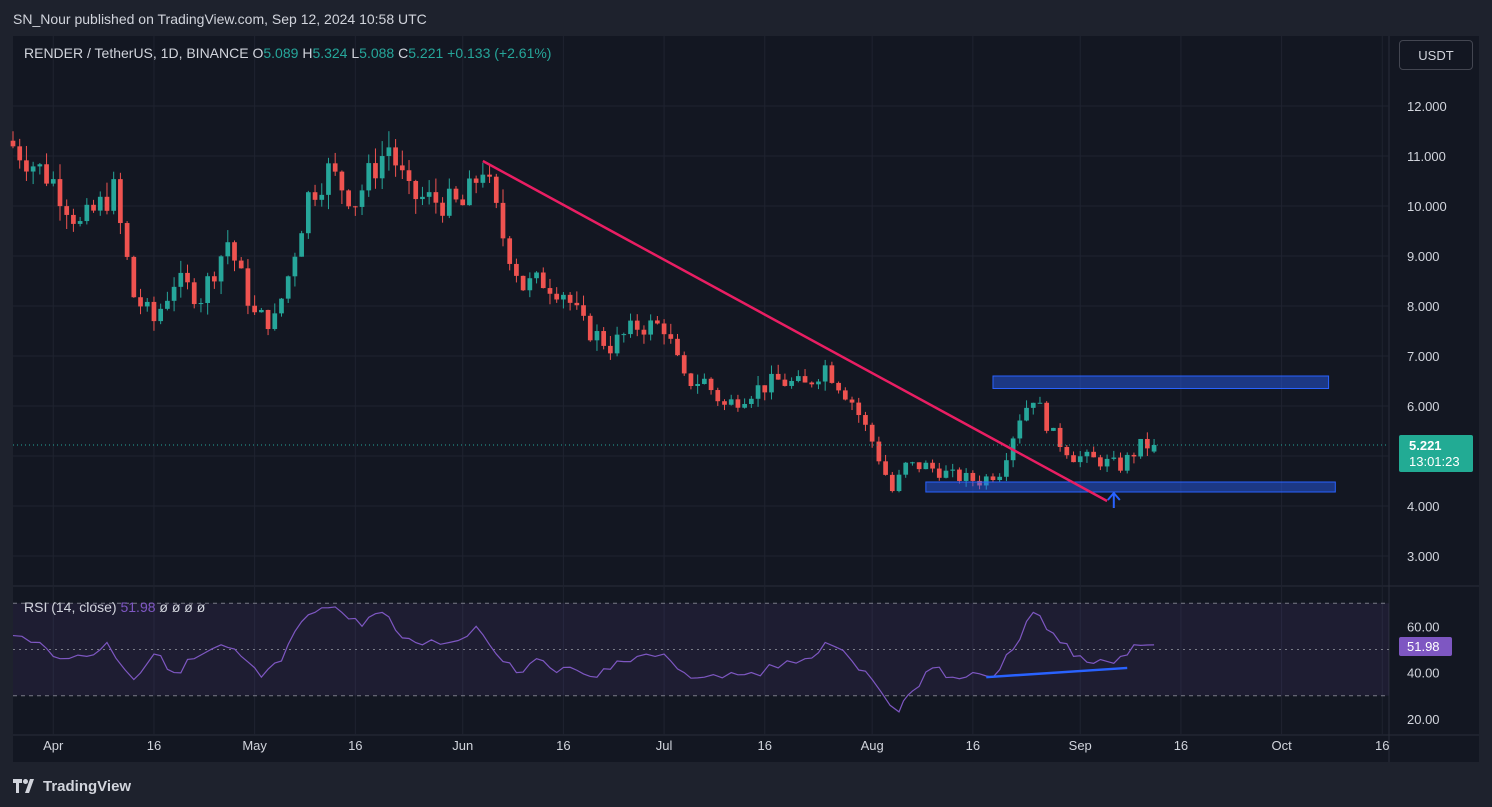  I want to click on price-tick-label: 6.000, so click(1423, 406).